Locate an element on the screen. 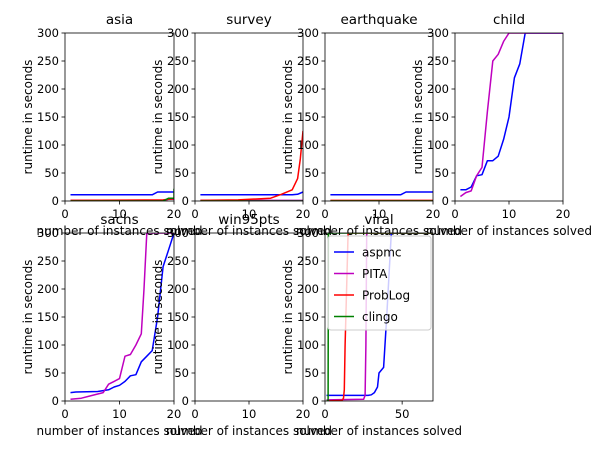 This screenshot has height=455, width=613. legend-label-PITA: PITA is located at coordinates (375, 274).